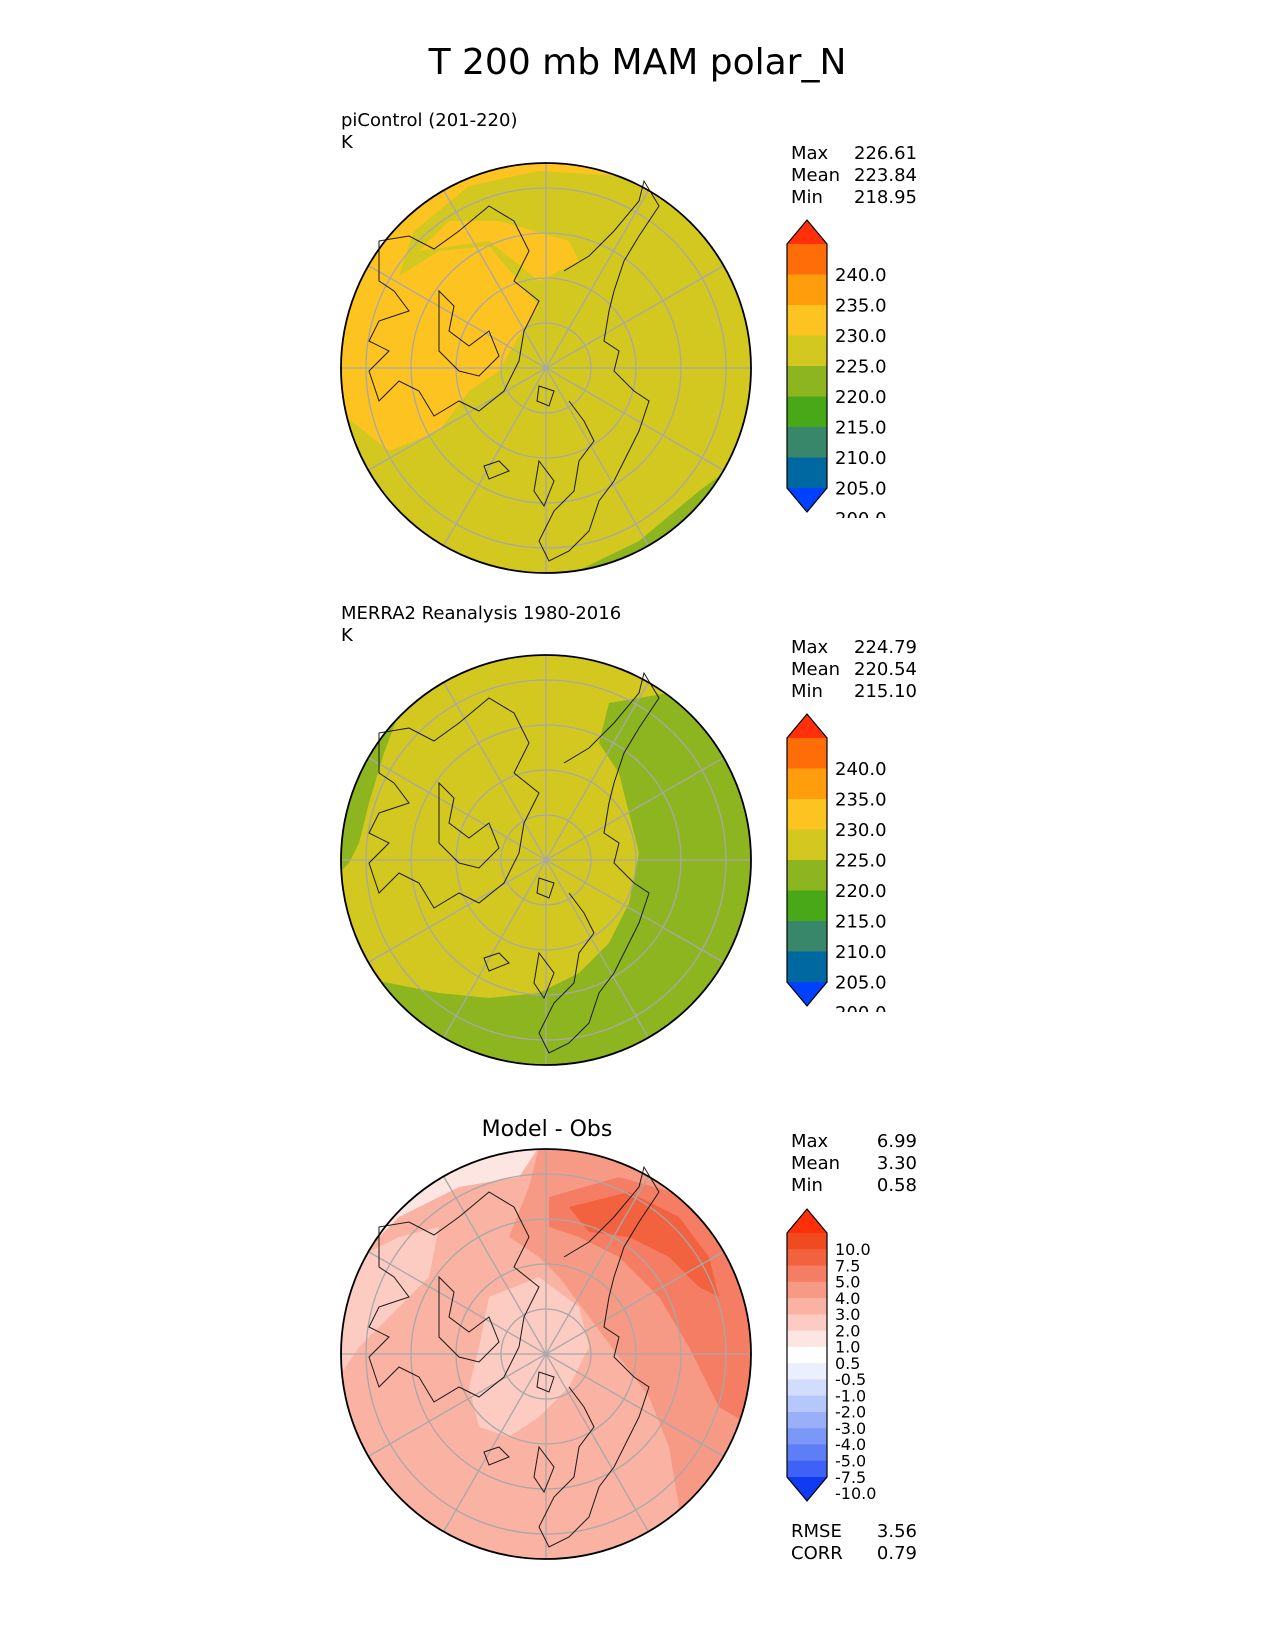  What do you see at coordinates (807, 691) in the screenshot?
I see `stat-name: Min` at bounding box center [807, 691].